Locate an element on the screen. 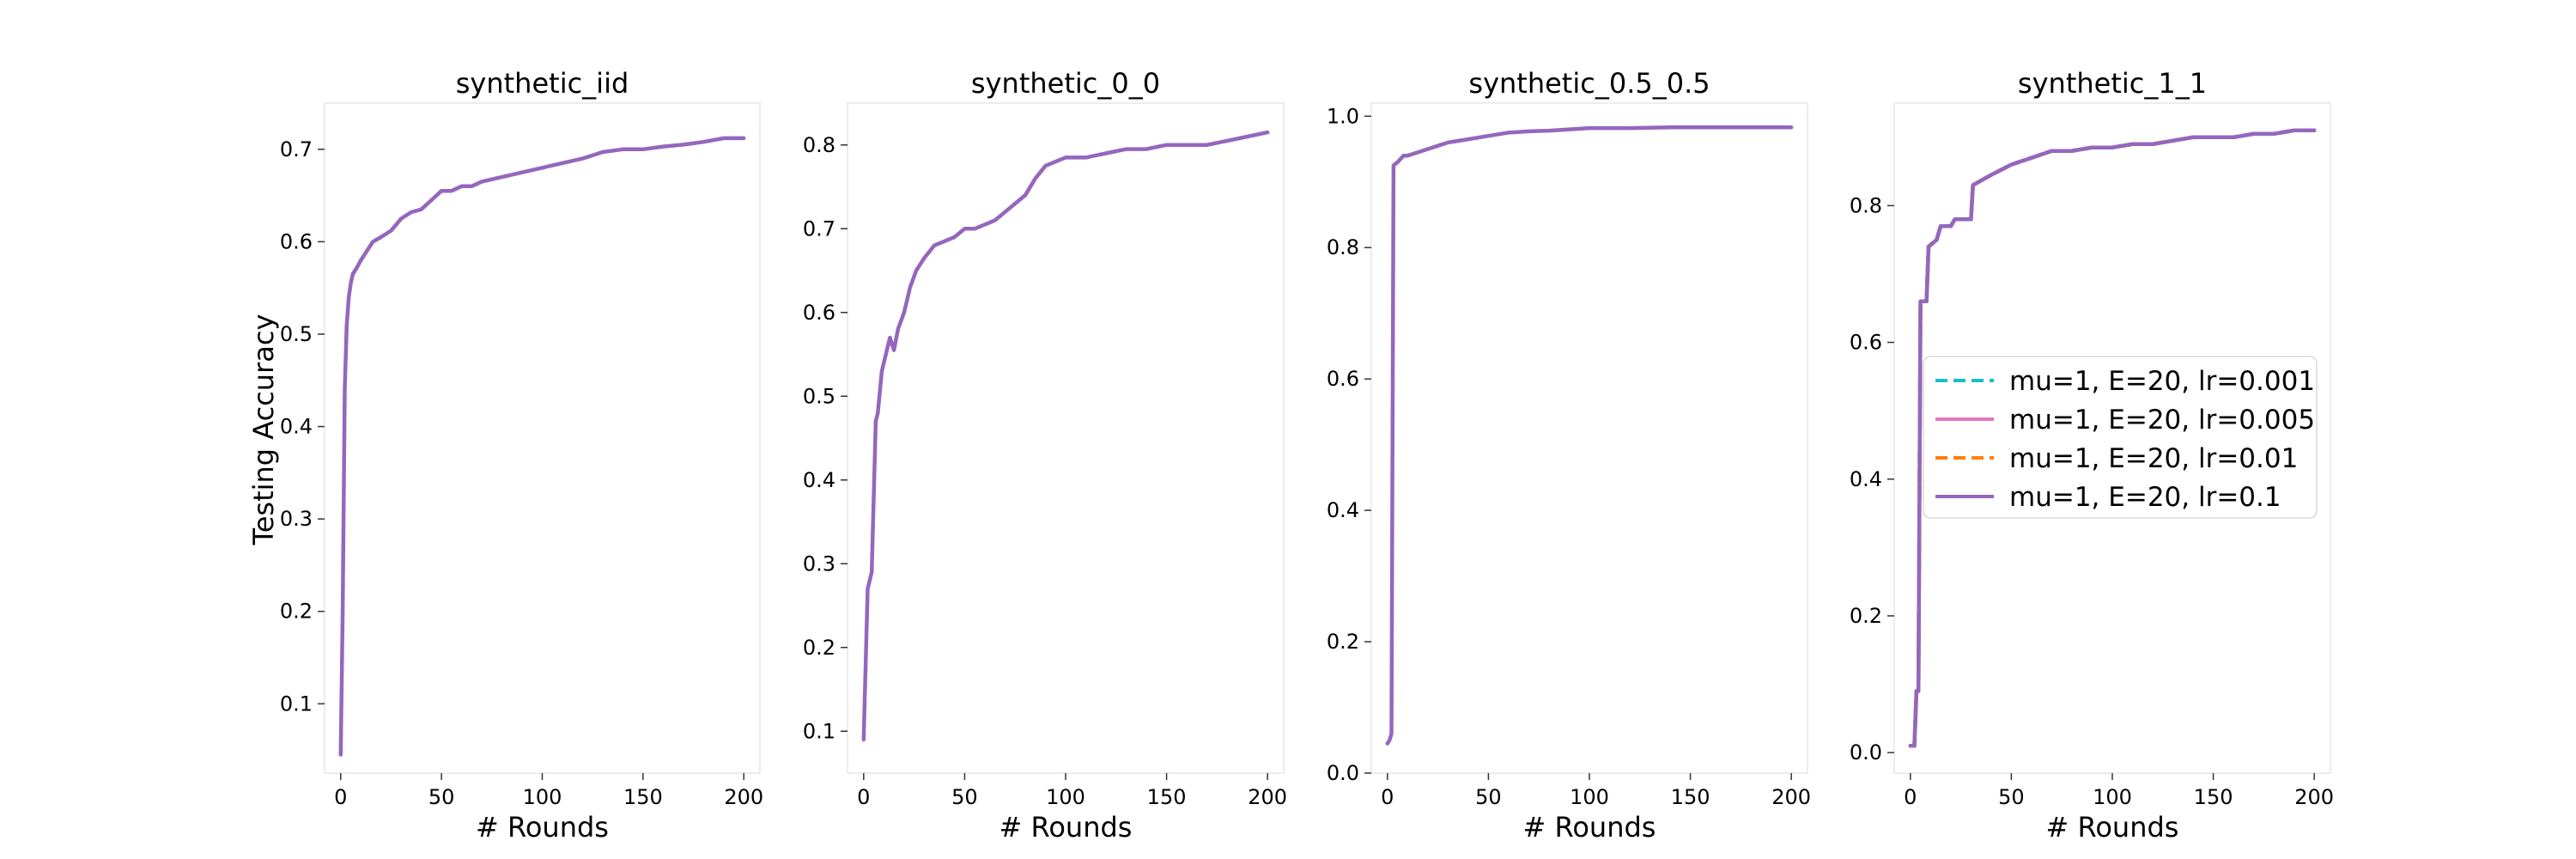  y-axis-label: Testing Accuracy is located at coordinates (263, 430).